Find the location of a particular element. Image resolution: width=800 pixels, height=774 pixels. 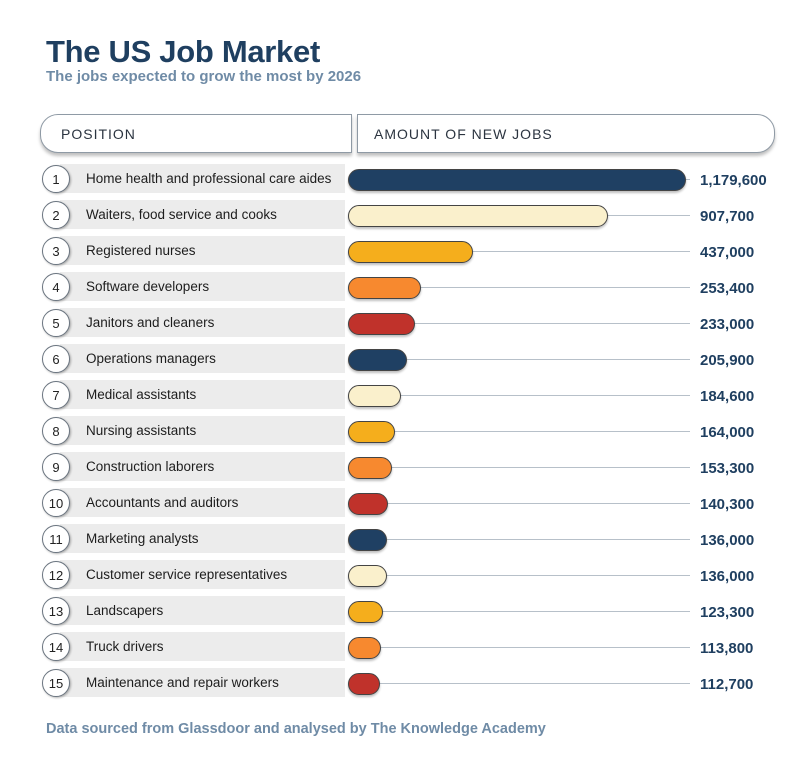

position-label: Marketing analysts is located at coordinates (142, 538).